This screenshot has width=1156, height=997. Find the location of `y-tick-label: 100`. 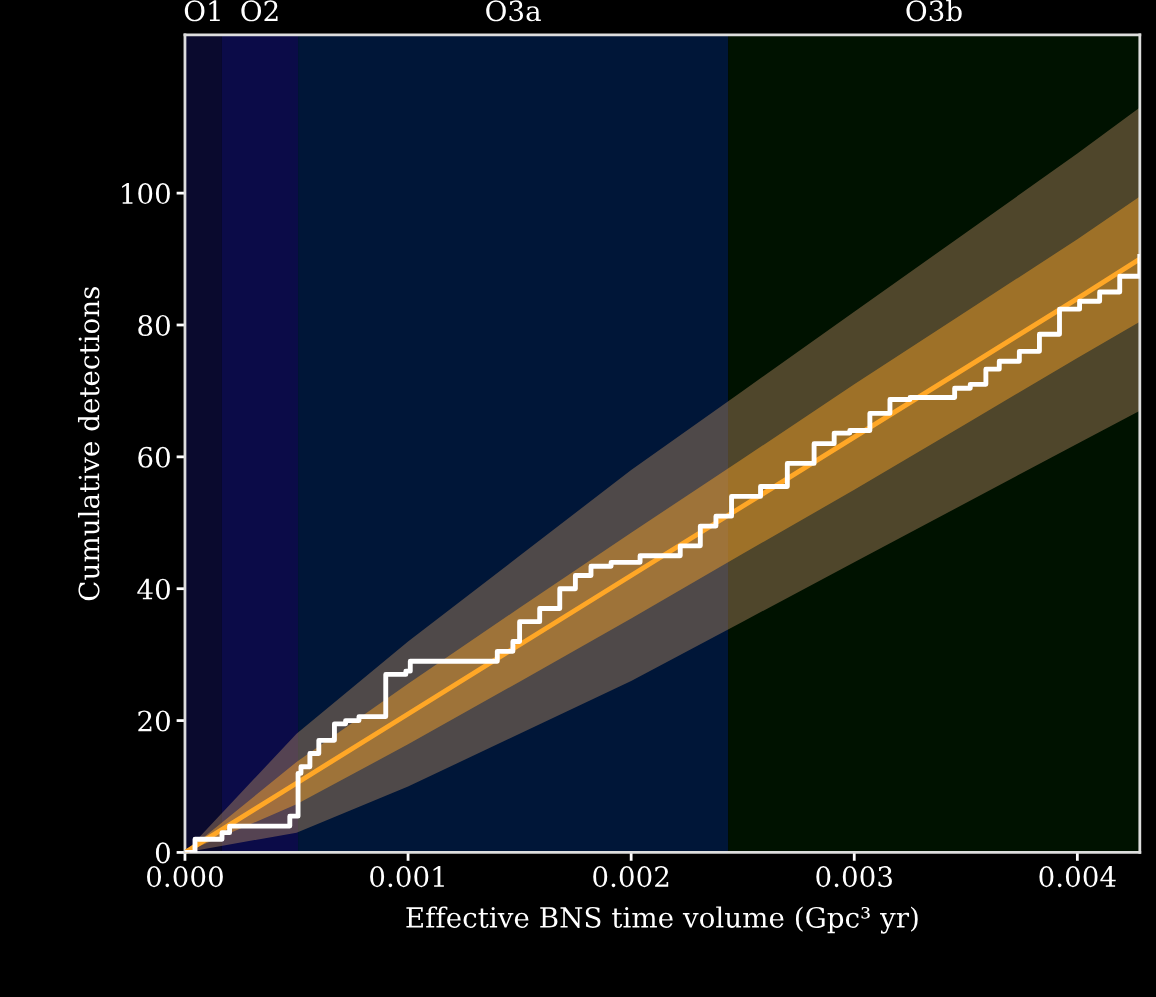

y-tick-label: 100 is located at coordinates (146, 194).